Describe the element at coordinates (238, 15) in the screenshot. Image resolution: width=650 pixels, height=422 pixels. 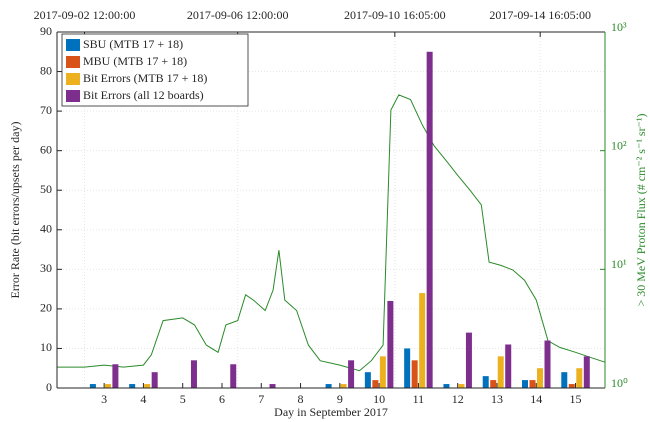
I see `x2-tick-label: 2017-09-06 12:00:00` at that location.